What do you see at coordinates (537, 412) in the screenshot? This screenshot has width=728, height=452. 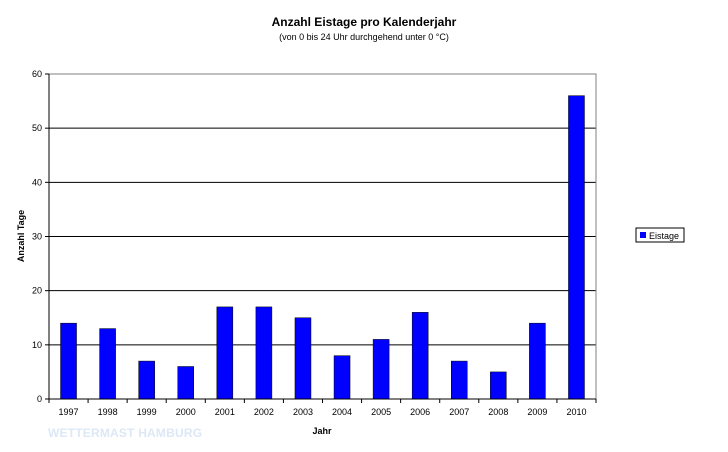 I see `x-tick-label: 2009` at bounding box center [537, 412].